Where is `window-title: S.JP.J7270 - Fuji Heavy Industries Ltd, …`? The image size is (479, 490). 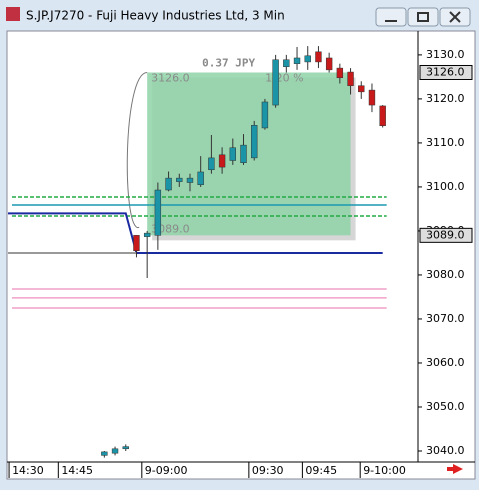
window-title: S.JP.J7270 - Fuji Heavy Industries Ltd, … is located at coordinates (155, 16).